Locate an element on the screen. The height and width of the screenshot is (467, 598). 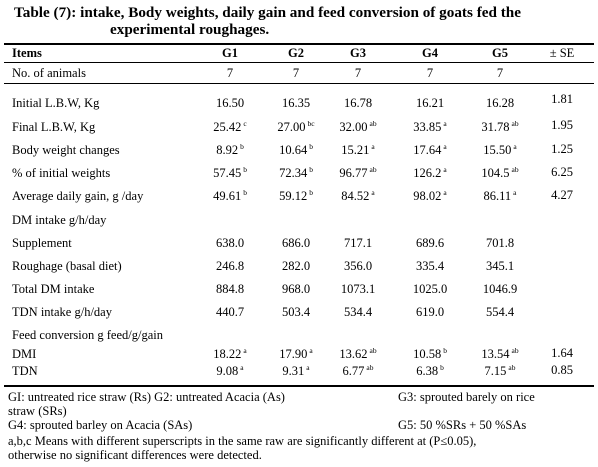
se-average-daily-gain-g-day: 4.27 is located at coordinates (562, 195).